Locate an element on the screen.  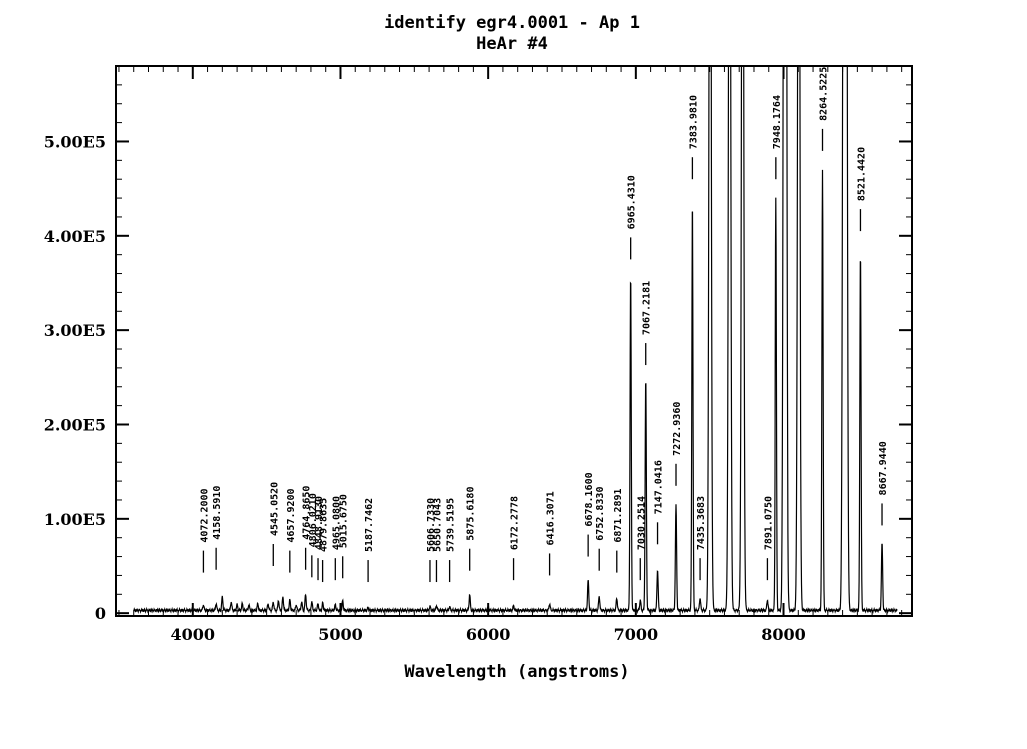
y-tick-label: 3.00E5 is located at coordinates (75, 330).